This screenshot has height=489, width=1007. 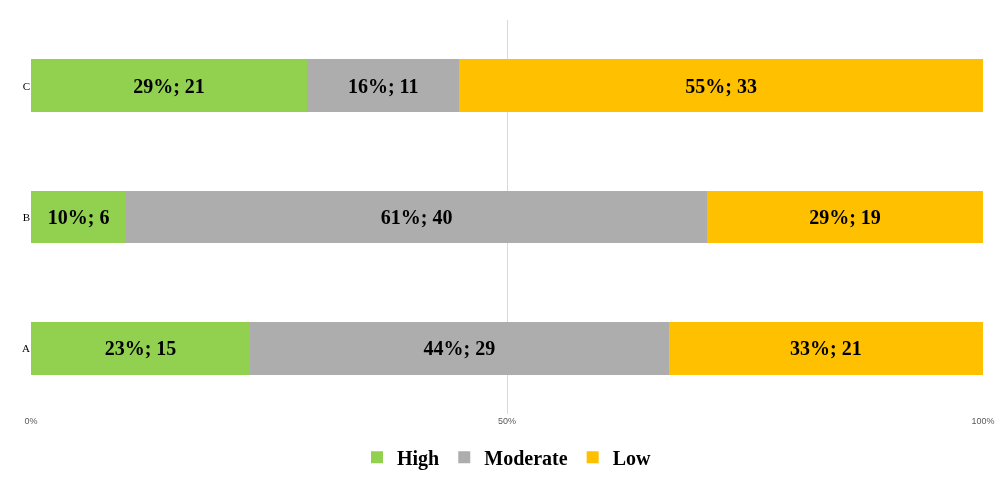 I want to click on y-tick-label: A, so click(x=26, y=348).